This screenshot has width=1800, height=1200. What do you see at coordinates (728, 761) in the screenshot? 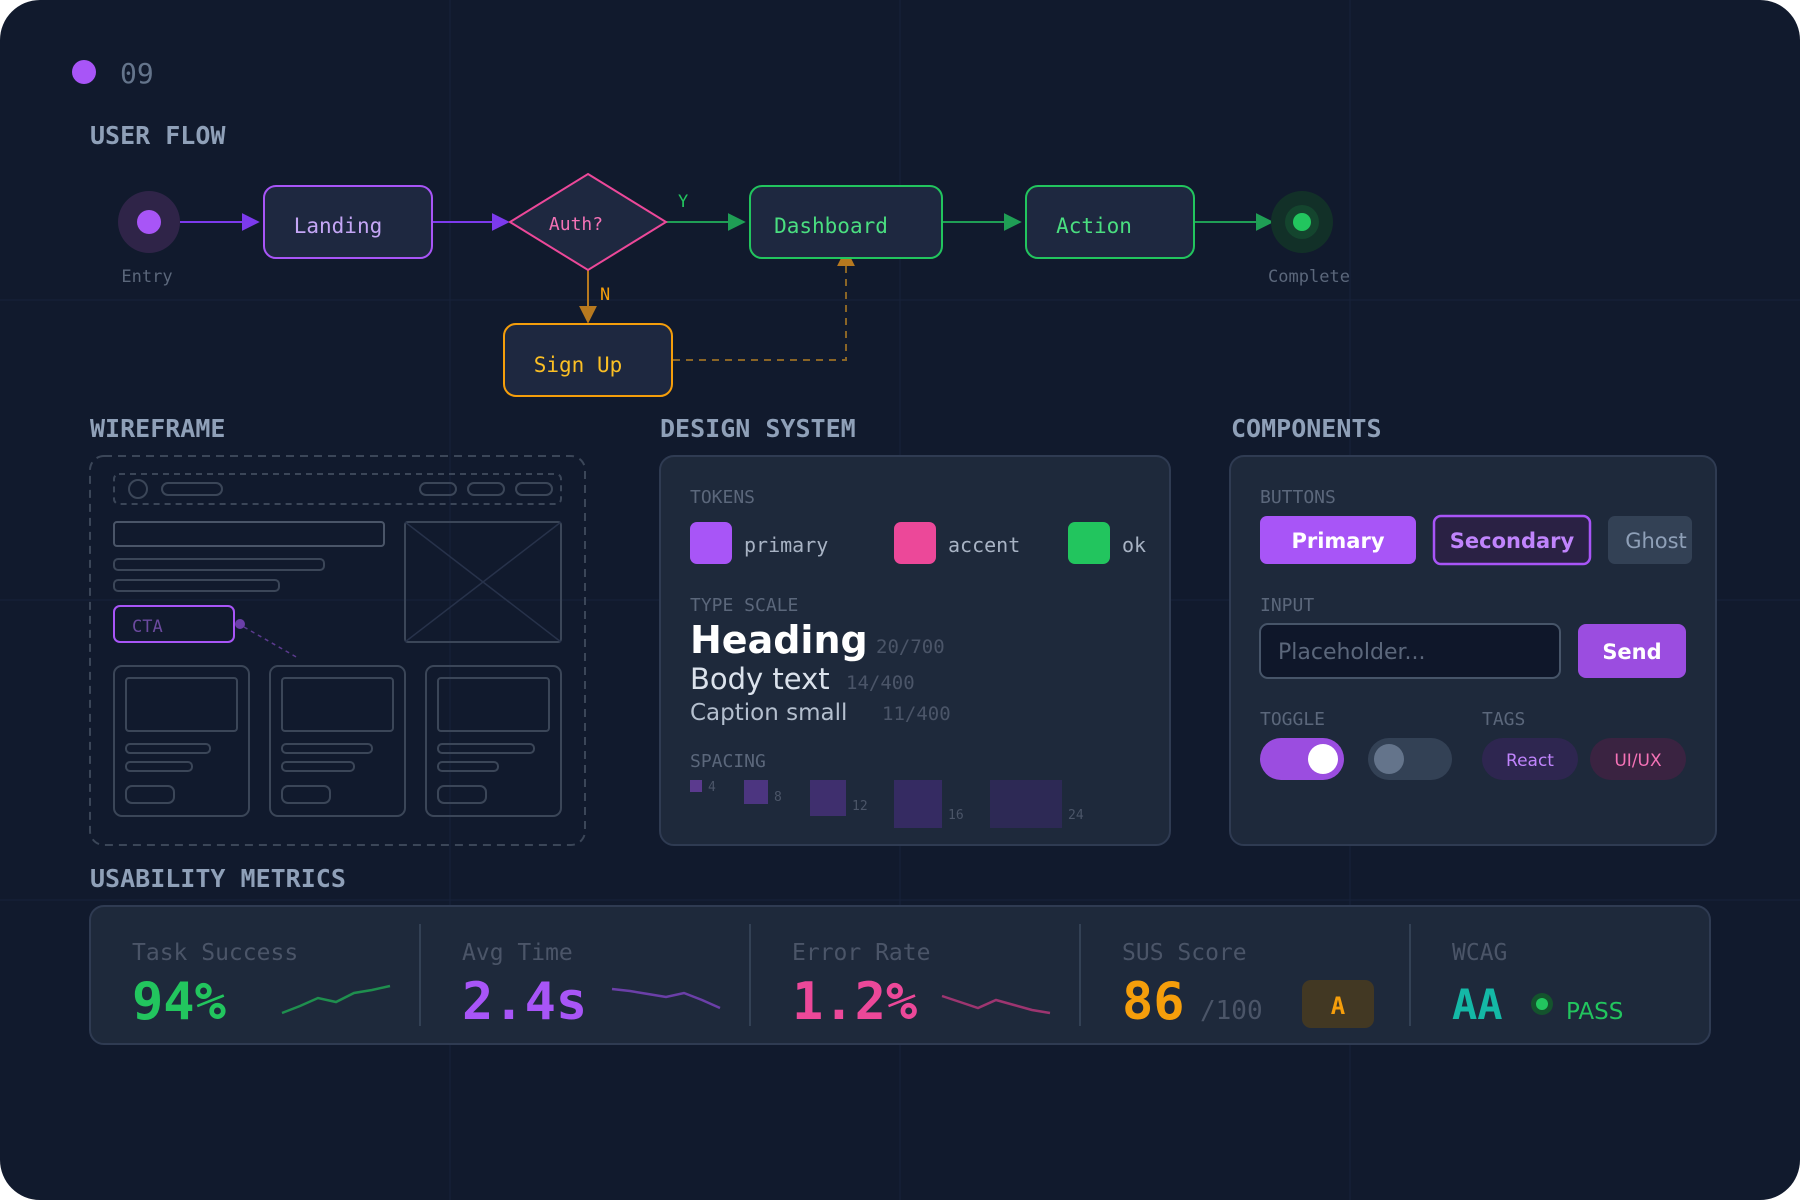
I see `spacing-label: SPACING` at bounding box center [728, 761].